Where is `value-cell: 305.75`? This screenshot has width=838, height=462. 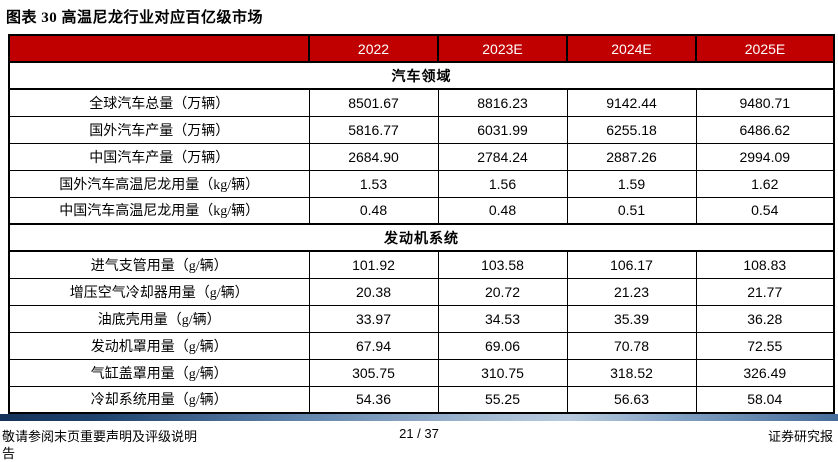 value-cell: 305.75 is located at coordinates (373, 372).